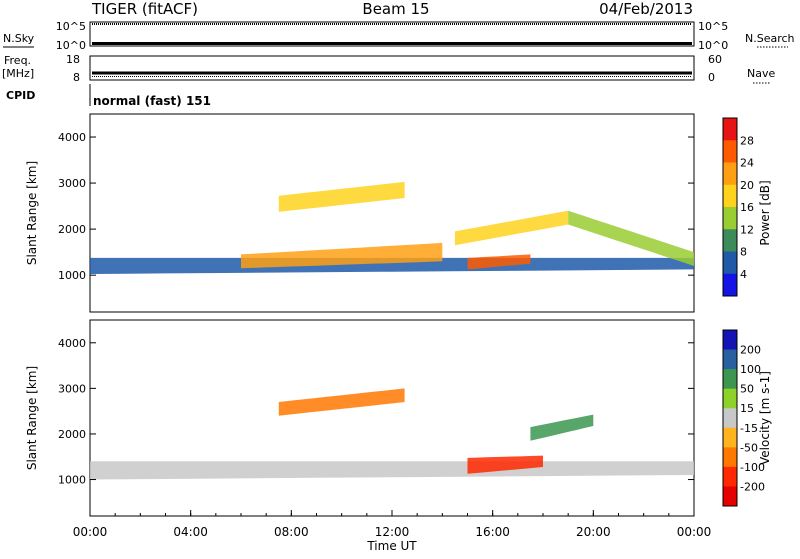 The height and width of the screenshot is (559, 800). I want to click on power-colorbar-tick: 20, so click(747, 185).